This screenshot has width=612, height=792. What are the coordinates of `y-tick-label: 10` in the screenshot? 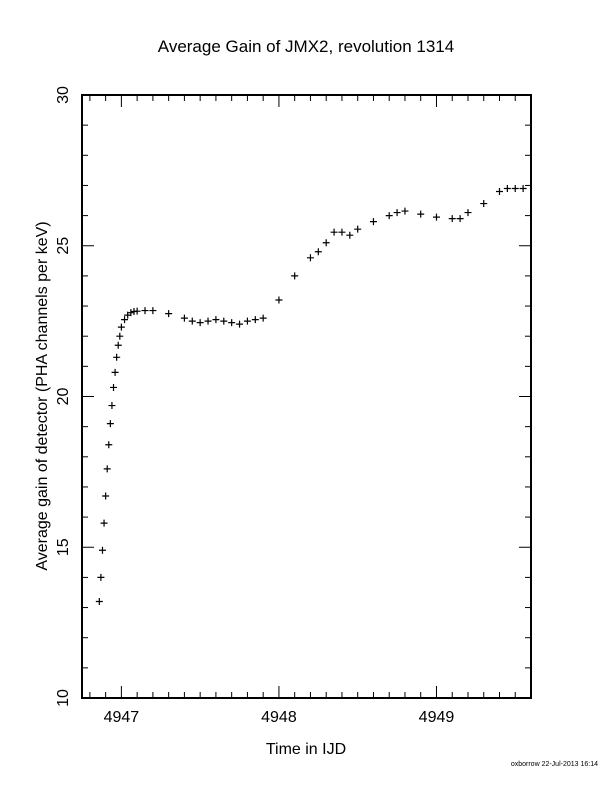 It's located at (63, 698).